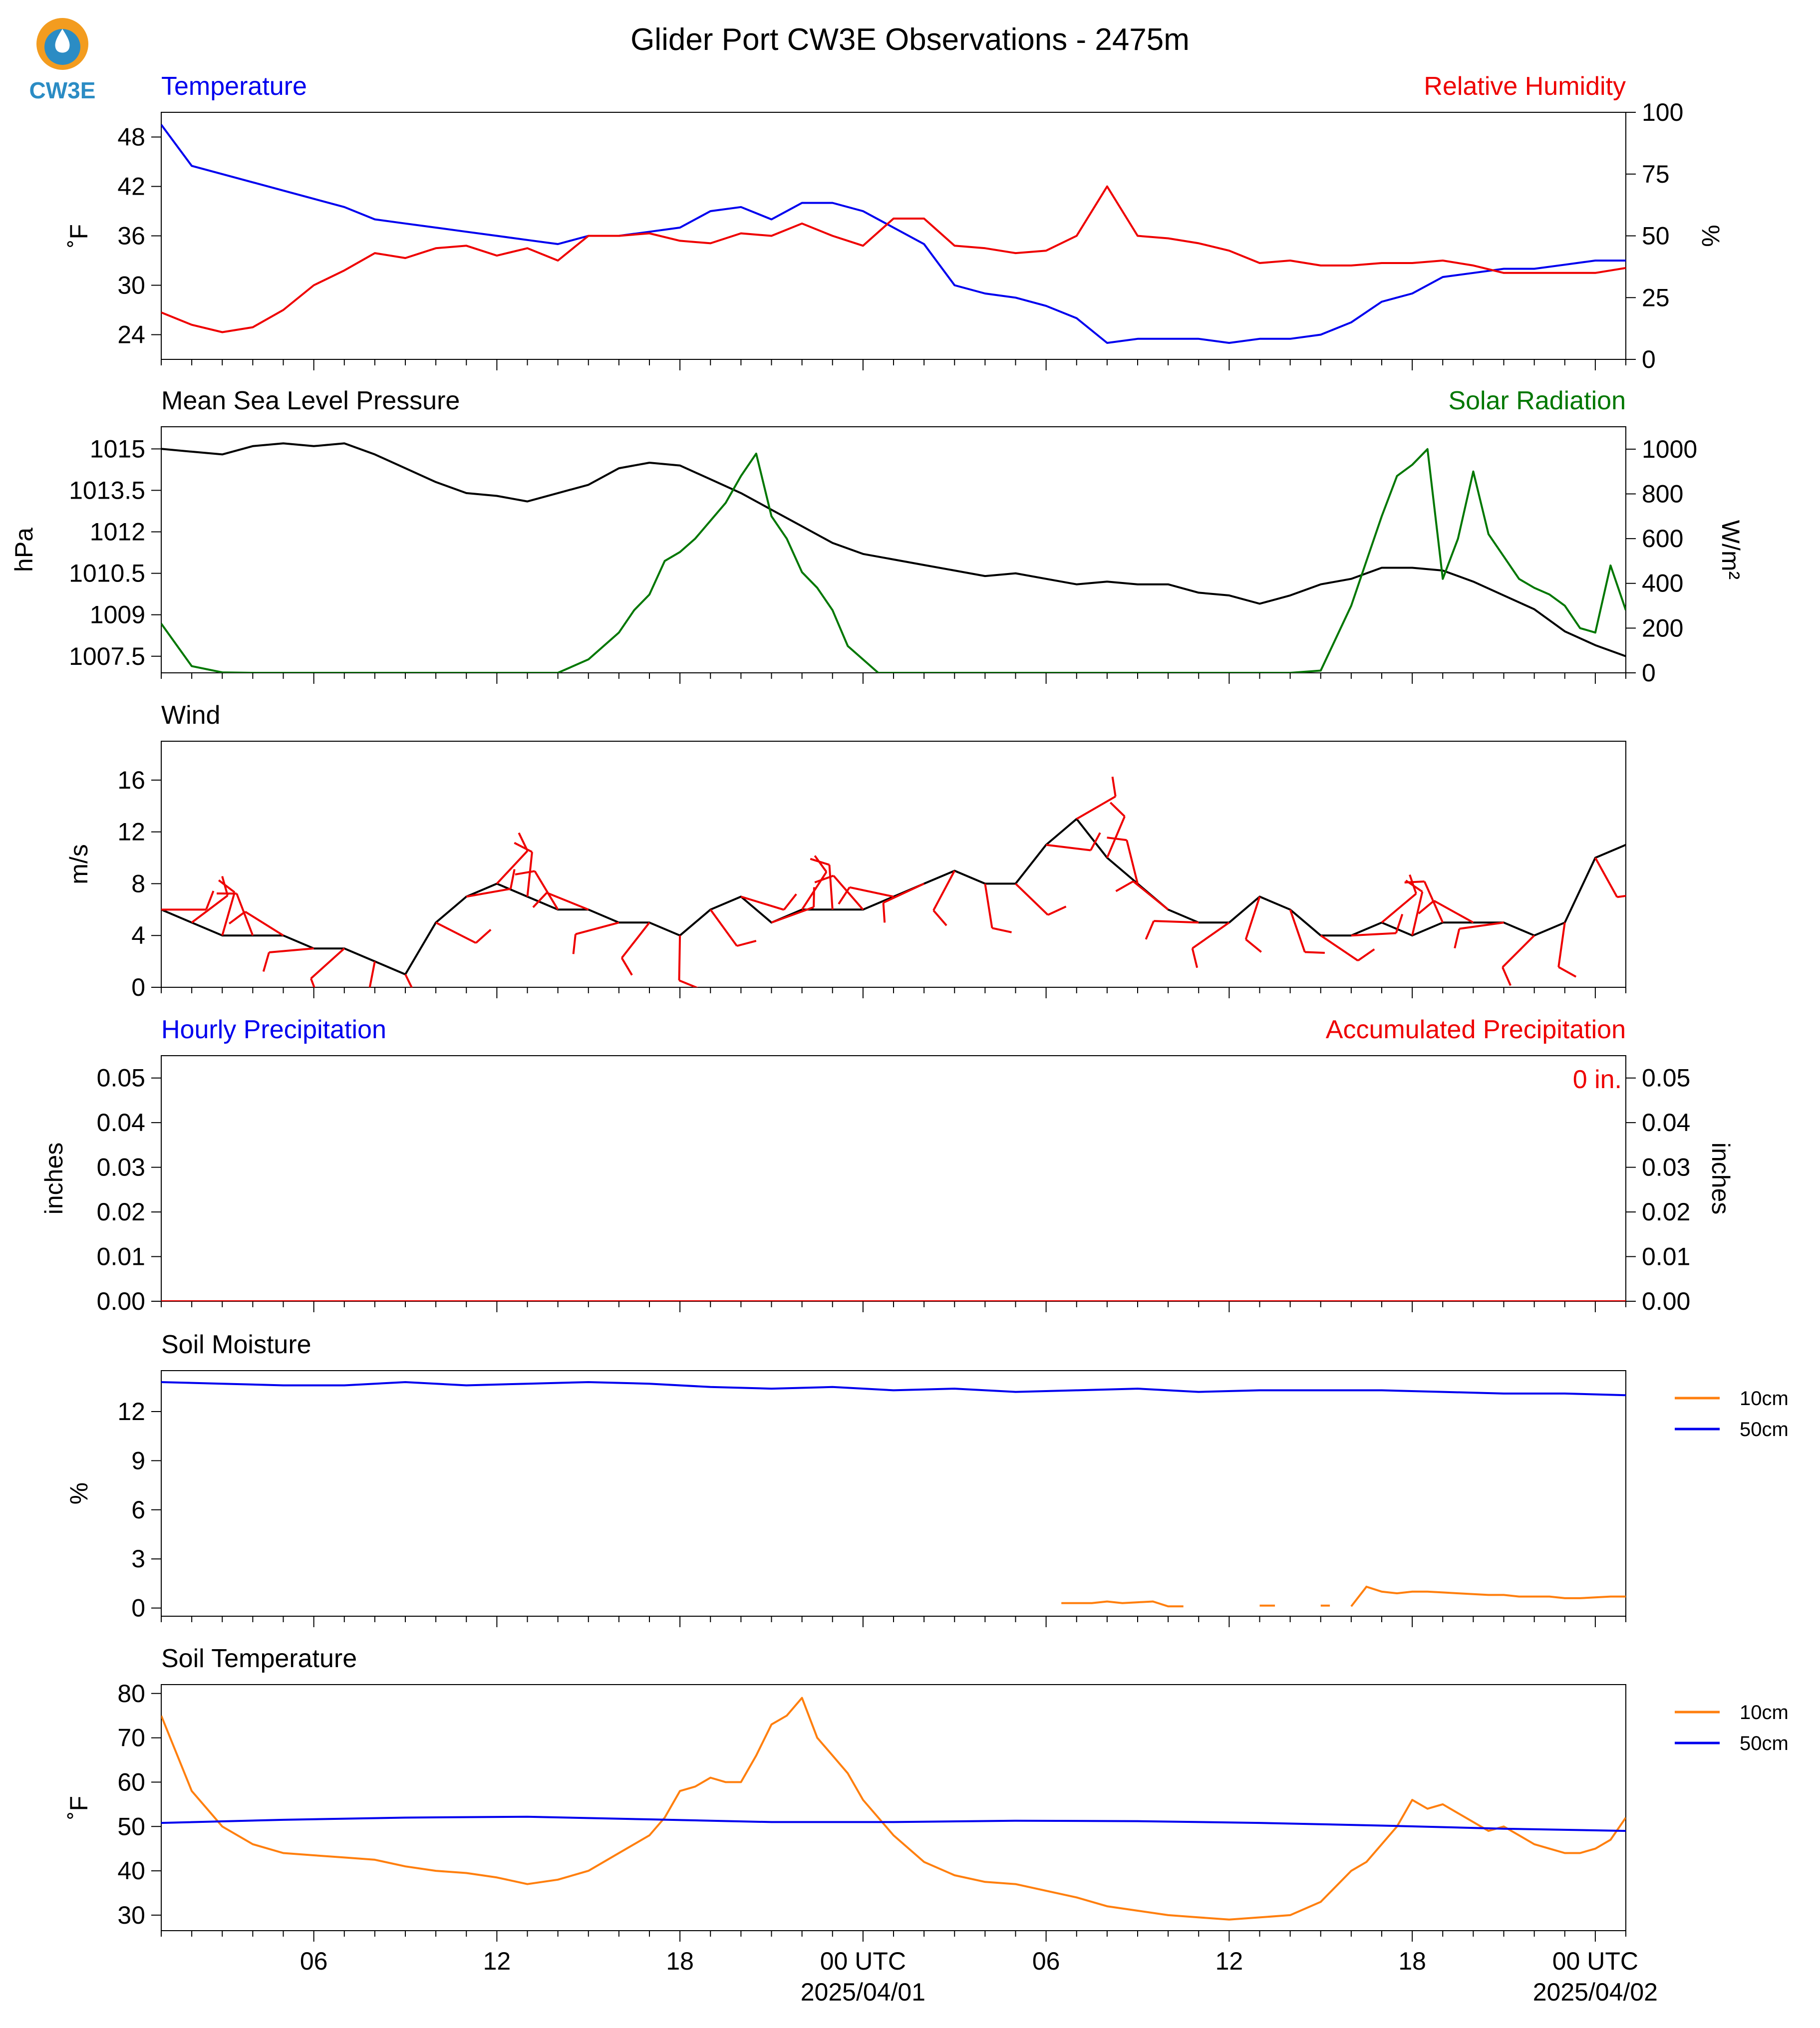  What do you see at coordinates (310, 400) in the screenshot?
I see `panel-title-left: Mean Sea Level Pressure` at bounding box center [310, 400].